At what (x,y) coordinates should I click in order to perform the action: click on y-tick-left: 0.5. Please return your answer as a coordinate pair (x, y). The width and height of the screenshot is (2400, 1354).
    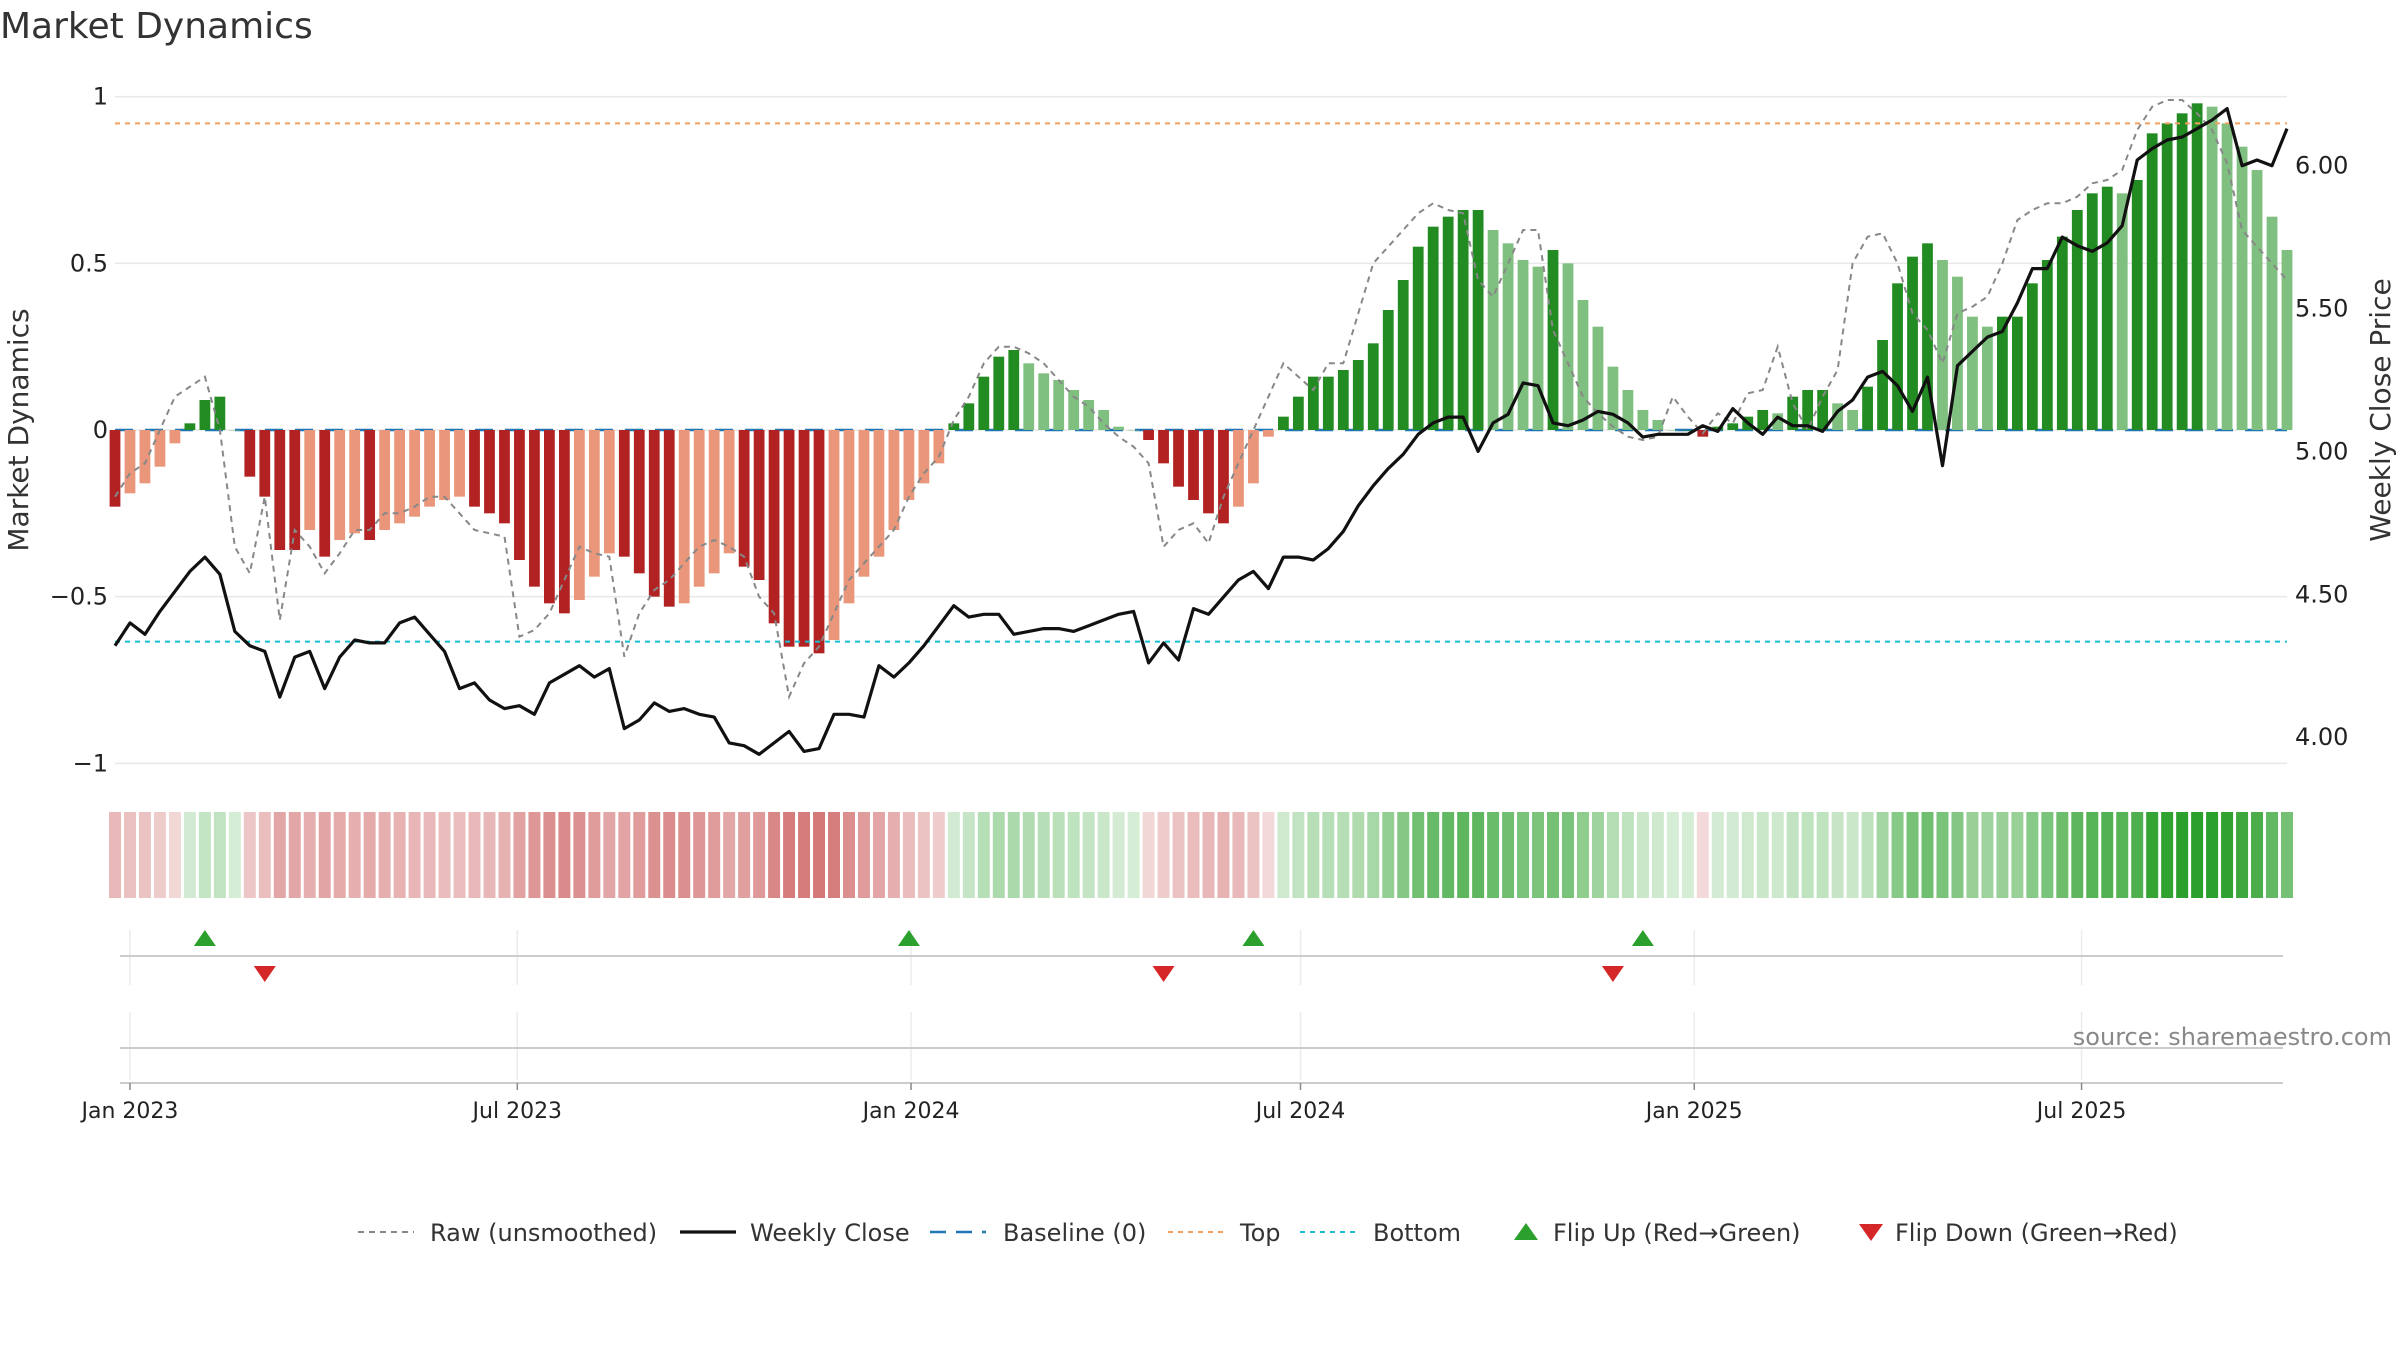
    Looking at the image, I should click on (89, 263).